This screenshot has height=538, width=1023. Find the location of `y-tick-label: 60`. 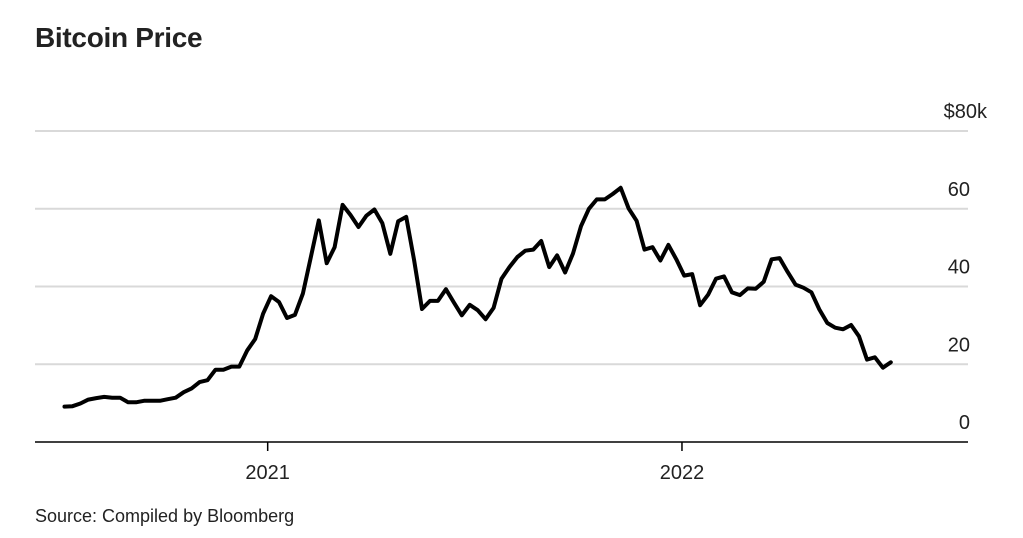

y-tick-label: 60 is located at coordinates (959, 190).